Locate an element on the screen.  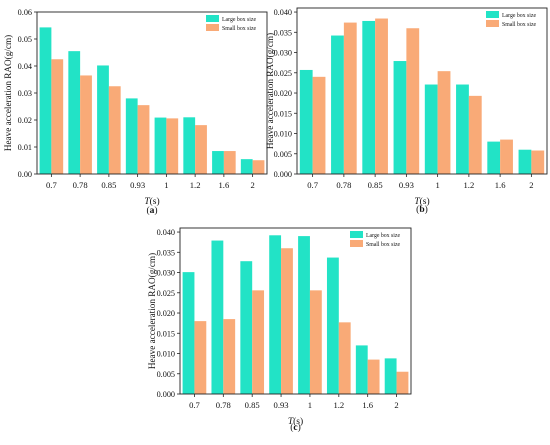
x-tick-label: 0.93 is located at coordinates (406, 185).